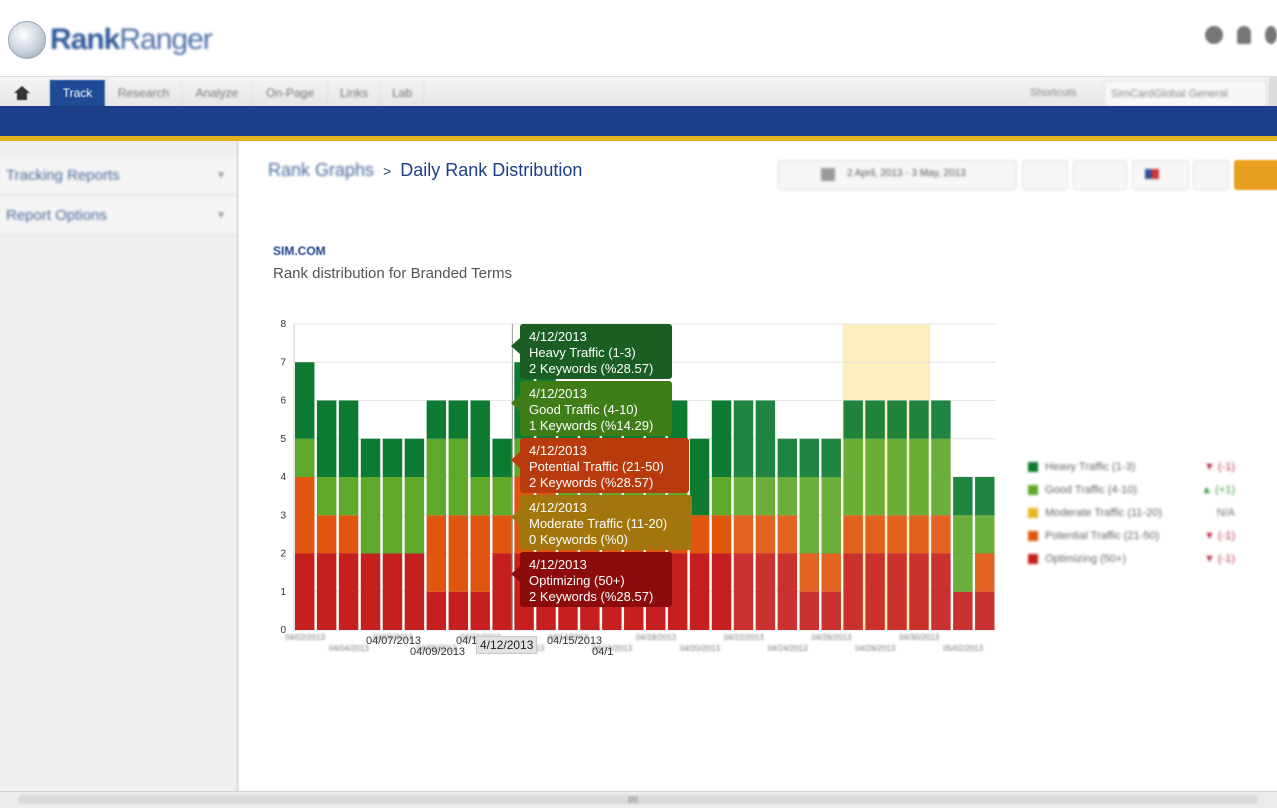  Describe the element at coordinates (1219, 466) in the screenshot. I see `legend-change: ▼ (-1)` at that location.